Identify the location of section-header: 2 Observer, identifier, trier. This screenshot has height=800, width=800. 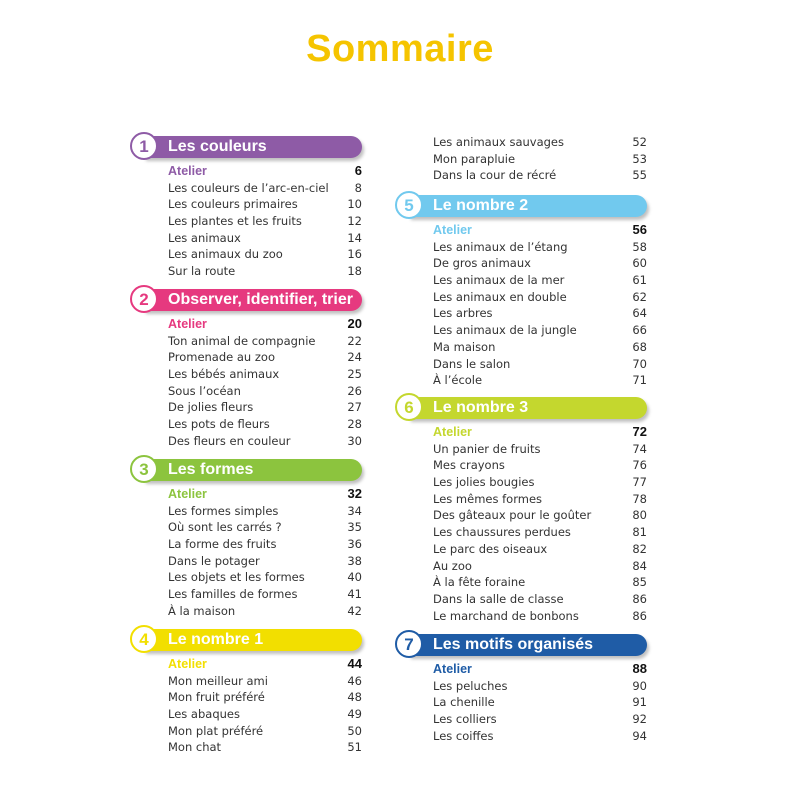
(246, 299).